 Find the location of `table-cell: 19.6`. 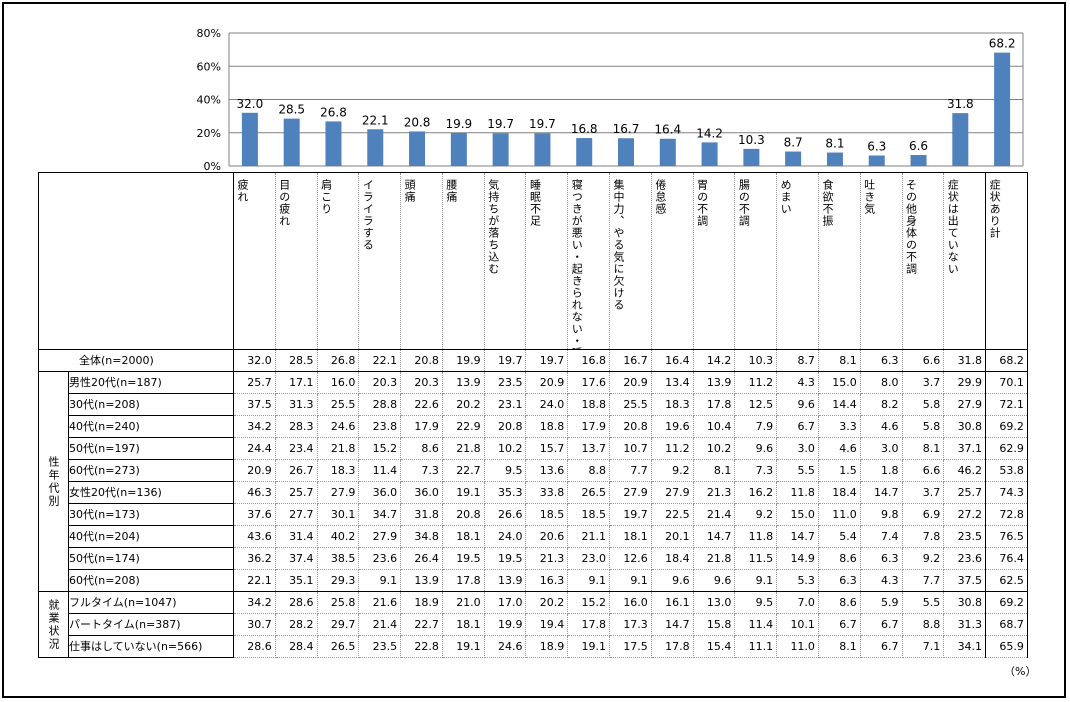

table-cell: 19.6 is located at coordinates (672, 426).